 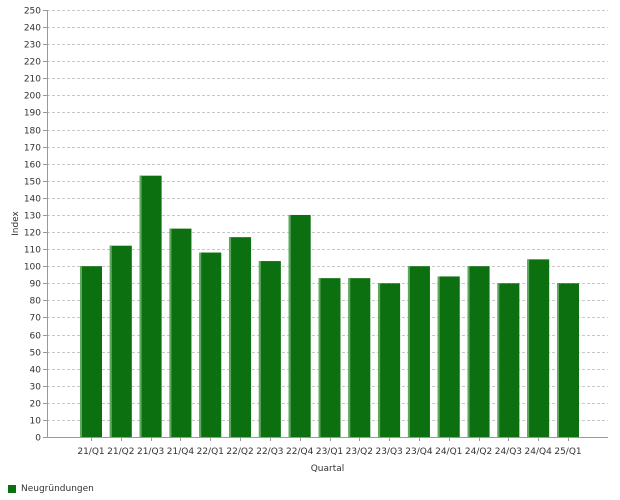 What do you see at coordinates (16, 222) in the screenshot?
I see `y-axis-title: Index` at bounding box center [16, 222].